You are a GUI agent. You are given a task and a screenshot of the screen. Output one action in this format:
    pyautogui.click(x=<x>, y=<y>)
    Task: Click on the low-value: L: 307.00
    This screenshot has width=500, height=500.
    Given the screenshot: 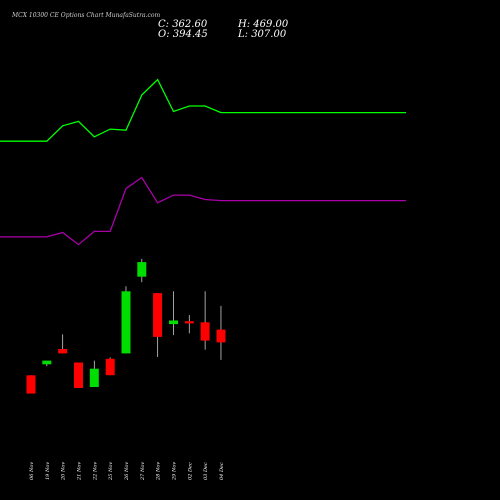 What is the action you would take?
    pyautogui.click(x=262, y=34)
    